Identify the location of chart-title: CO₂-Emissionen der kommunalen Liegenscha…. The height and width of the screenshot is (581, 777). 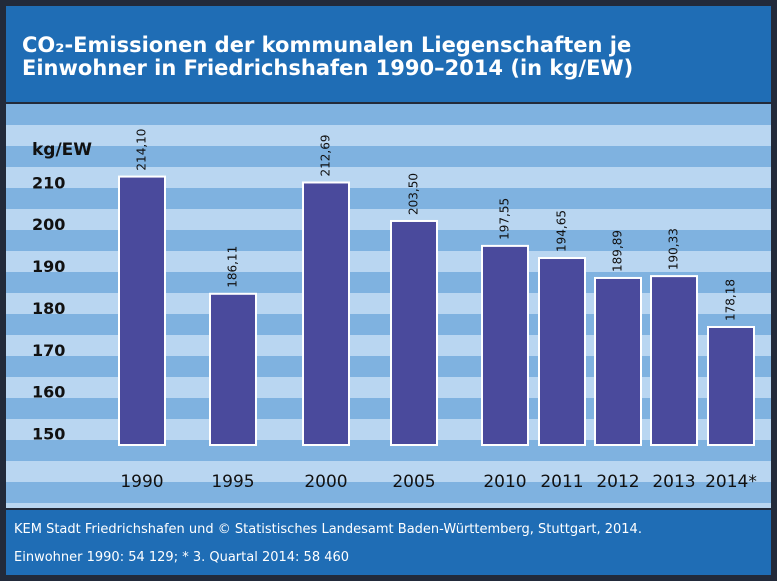
(328, 56).